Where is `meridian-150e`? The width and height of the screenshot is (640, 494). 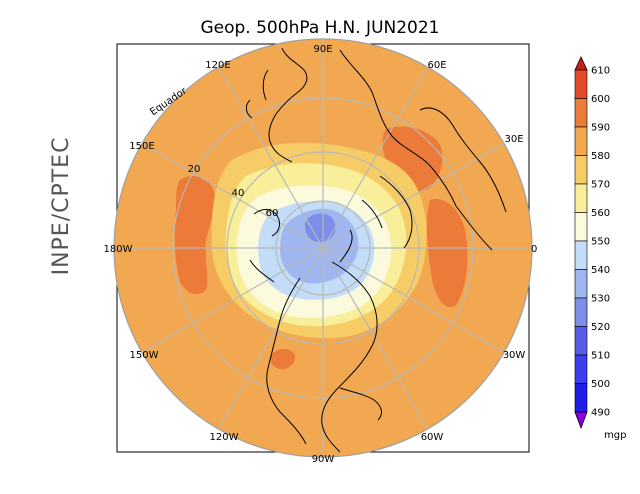 meridian-150e is located at coordinates (232, 195).